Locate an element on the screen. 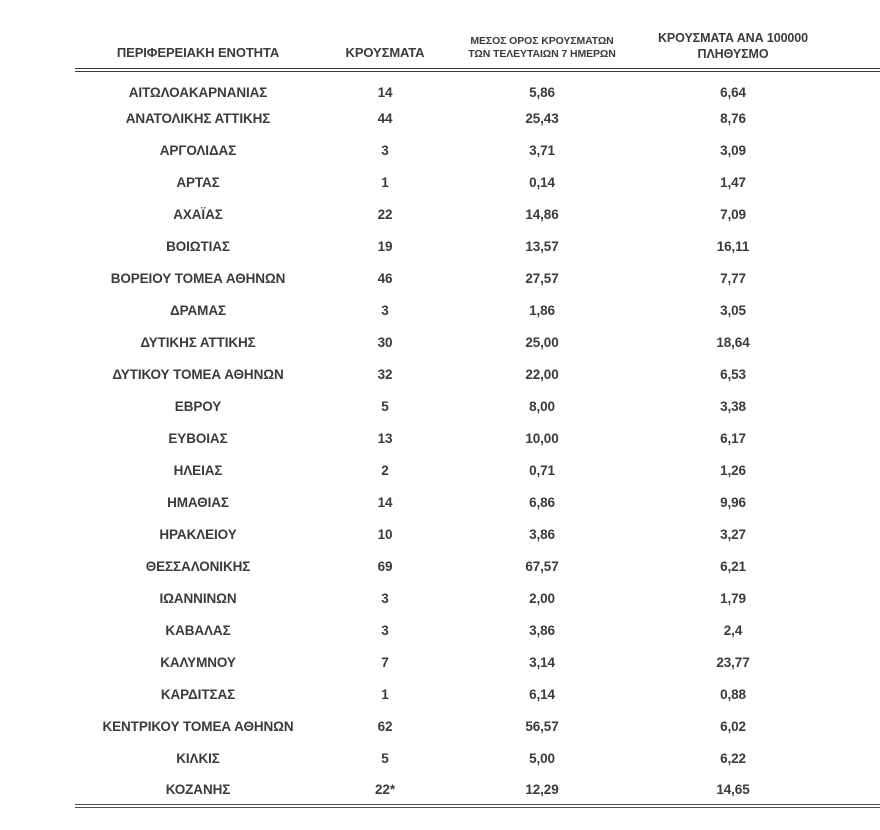 This screenshot has width=880, height=830. per-100k-cell: 3,09 is located at coordinates (733, 150).